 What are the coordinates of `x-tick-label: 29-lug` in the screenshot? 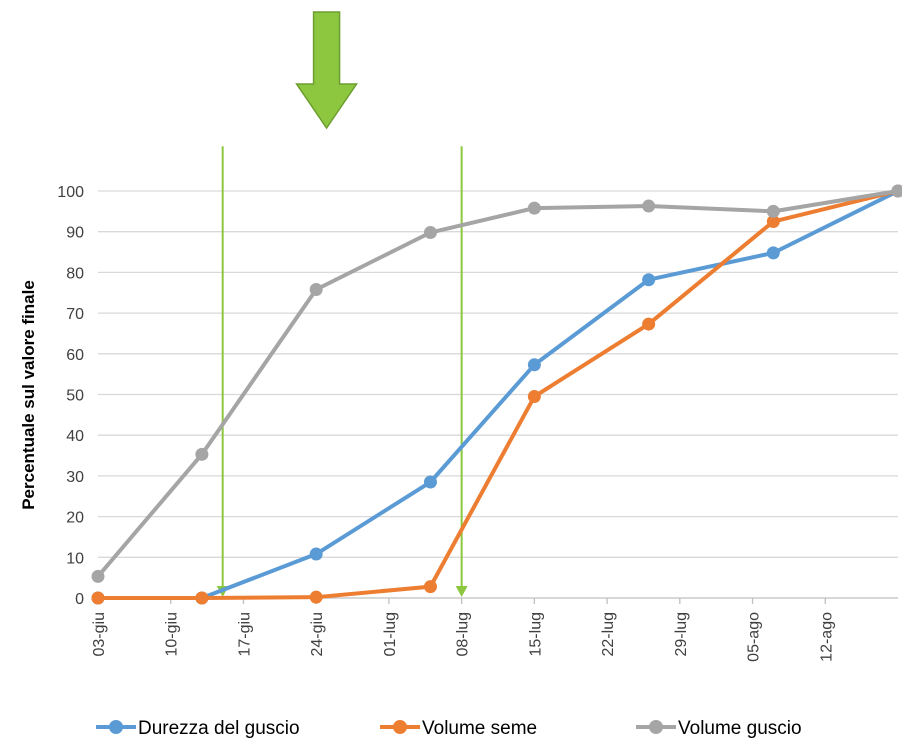 It's located at (681, 634).